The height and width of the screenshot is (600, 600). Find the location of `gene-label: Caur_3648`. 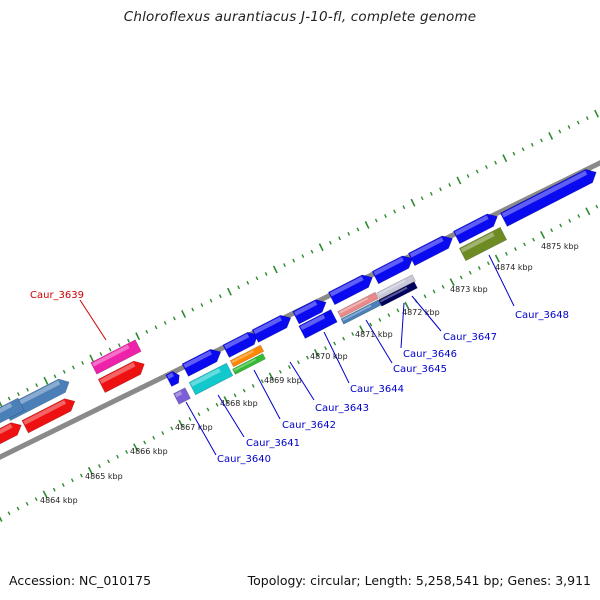

gene-label: Caur_3648 is located at coordinates (542, 315).